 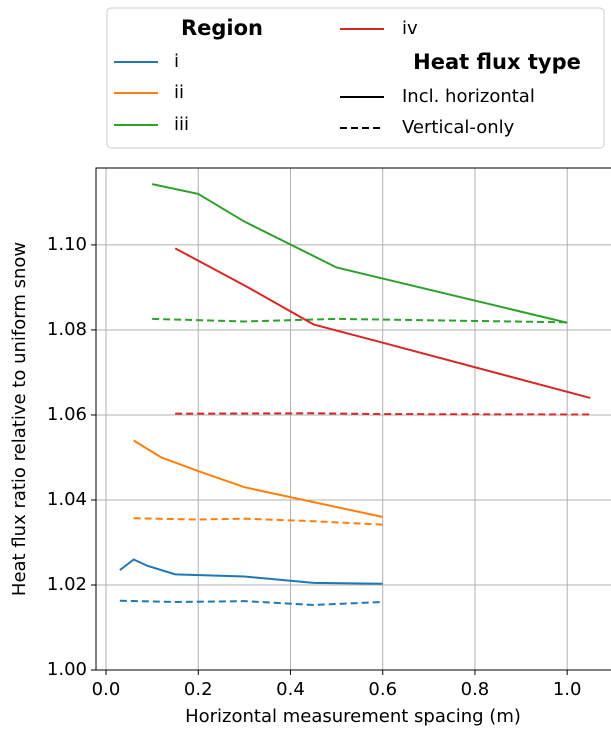 What do you see at coordinates (290, 689) in the screenshot?
I see `x-tick-label: 0.4` at bounding box center [290, 689].